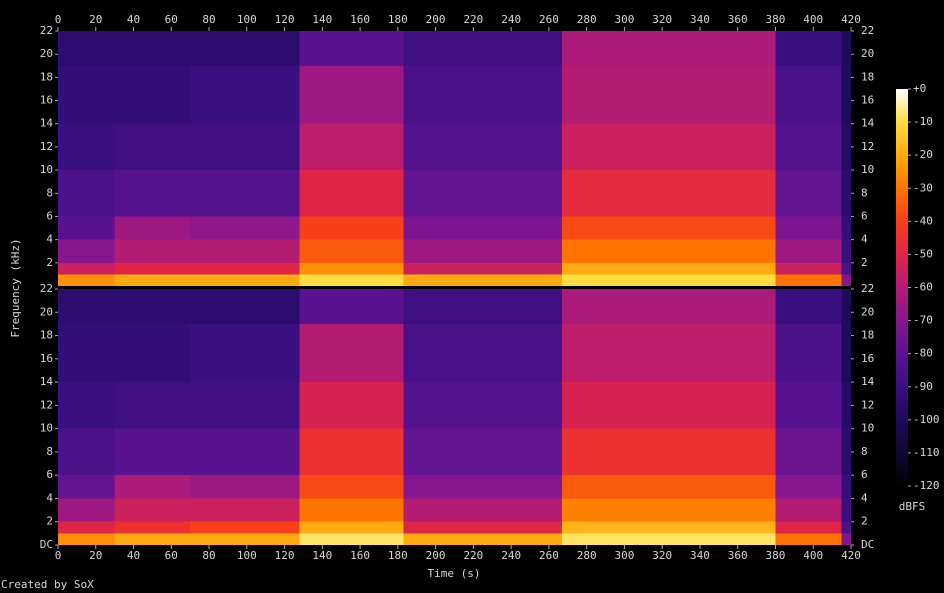  I want to click on x-axis-label: Time (s), so click(454, 573).